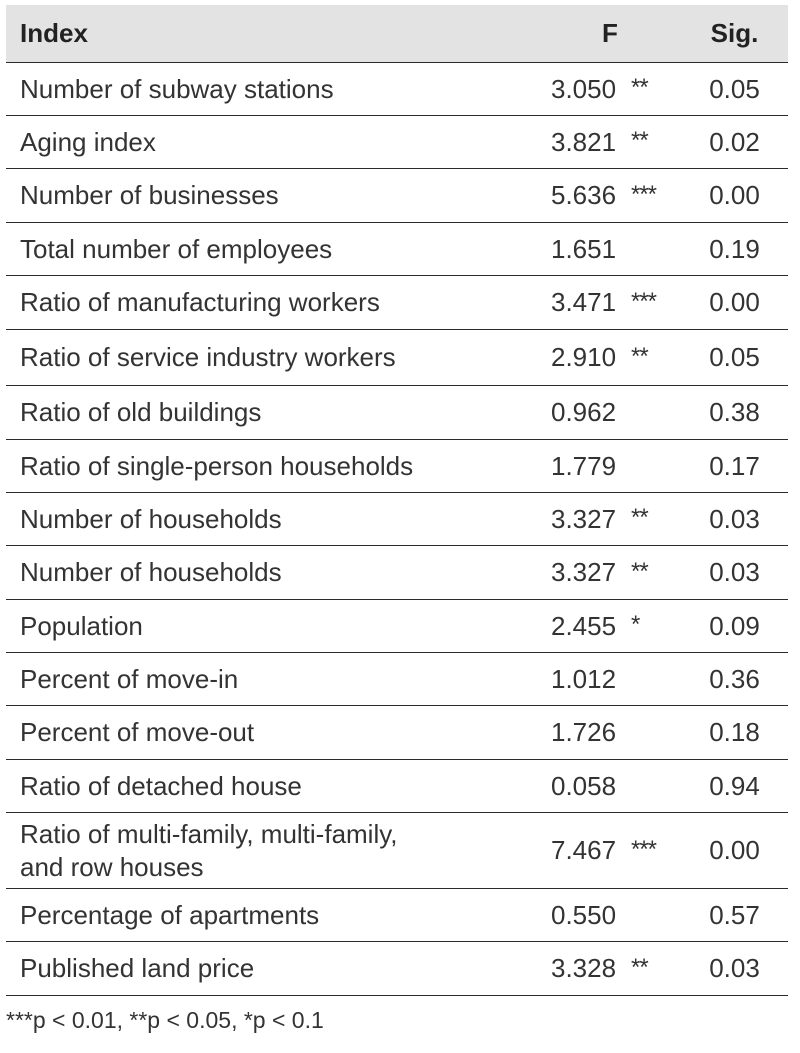  I want to click on table-row: Number of subway stations 3.050 ** 0.05, so click(397, 89).